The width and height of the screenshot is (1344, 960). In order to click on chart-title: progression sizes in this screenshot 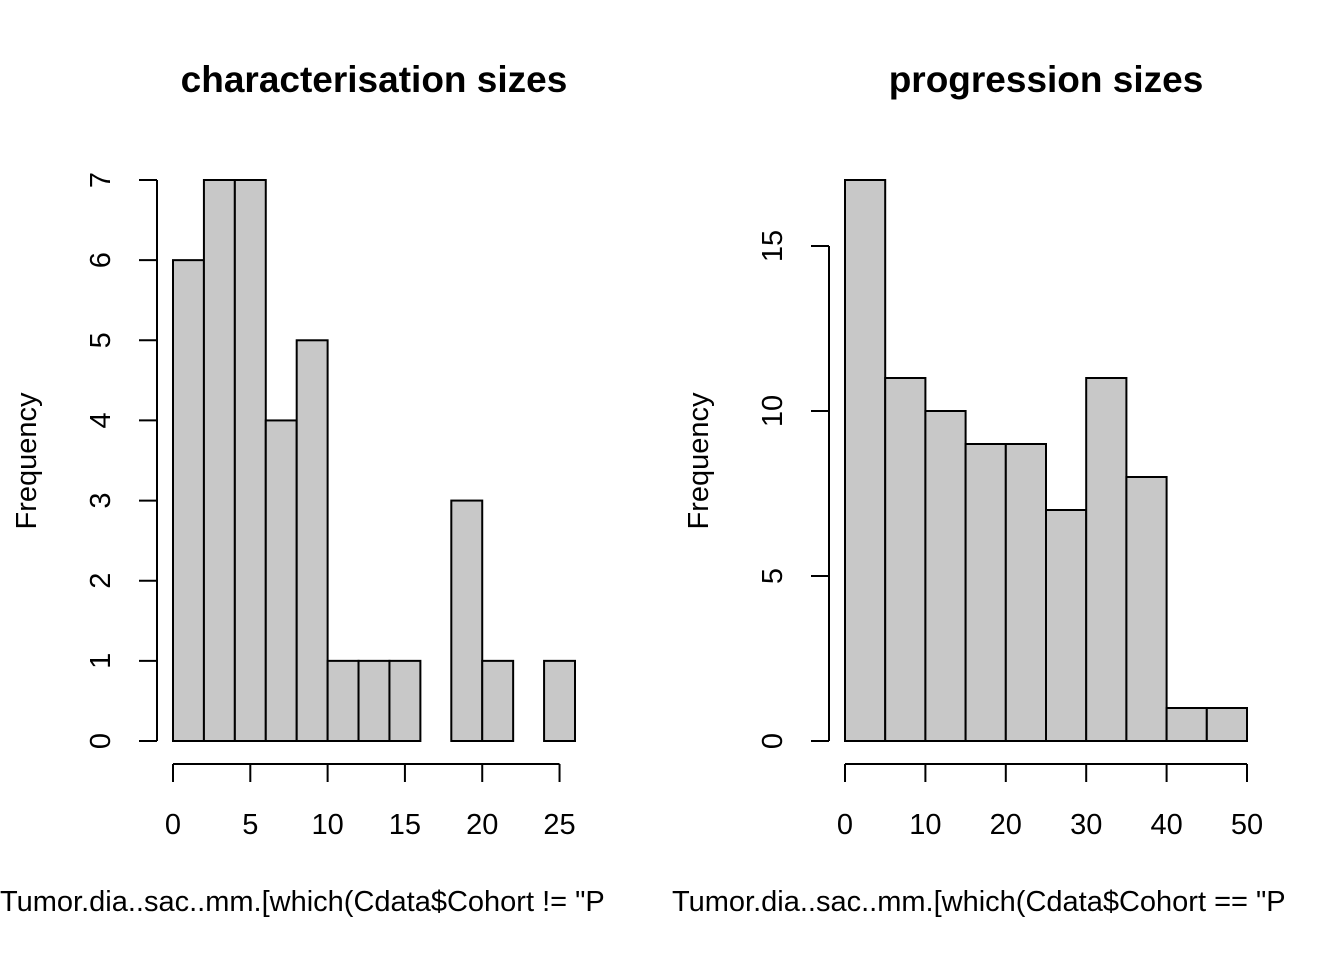, I will do `click(1046, 79)`.